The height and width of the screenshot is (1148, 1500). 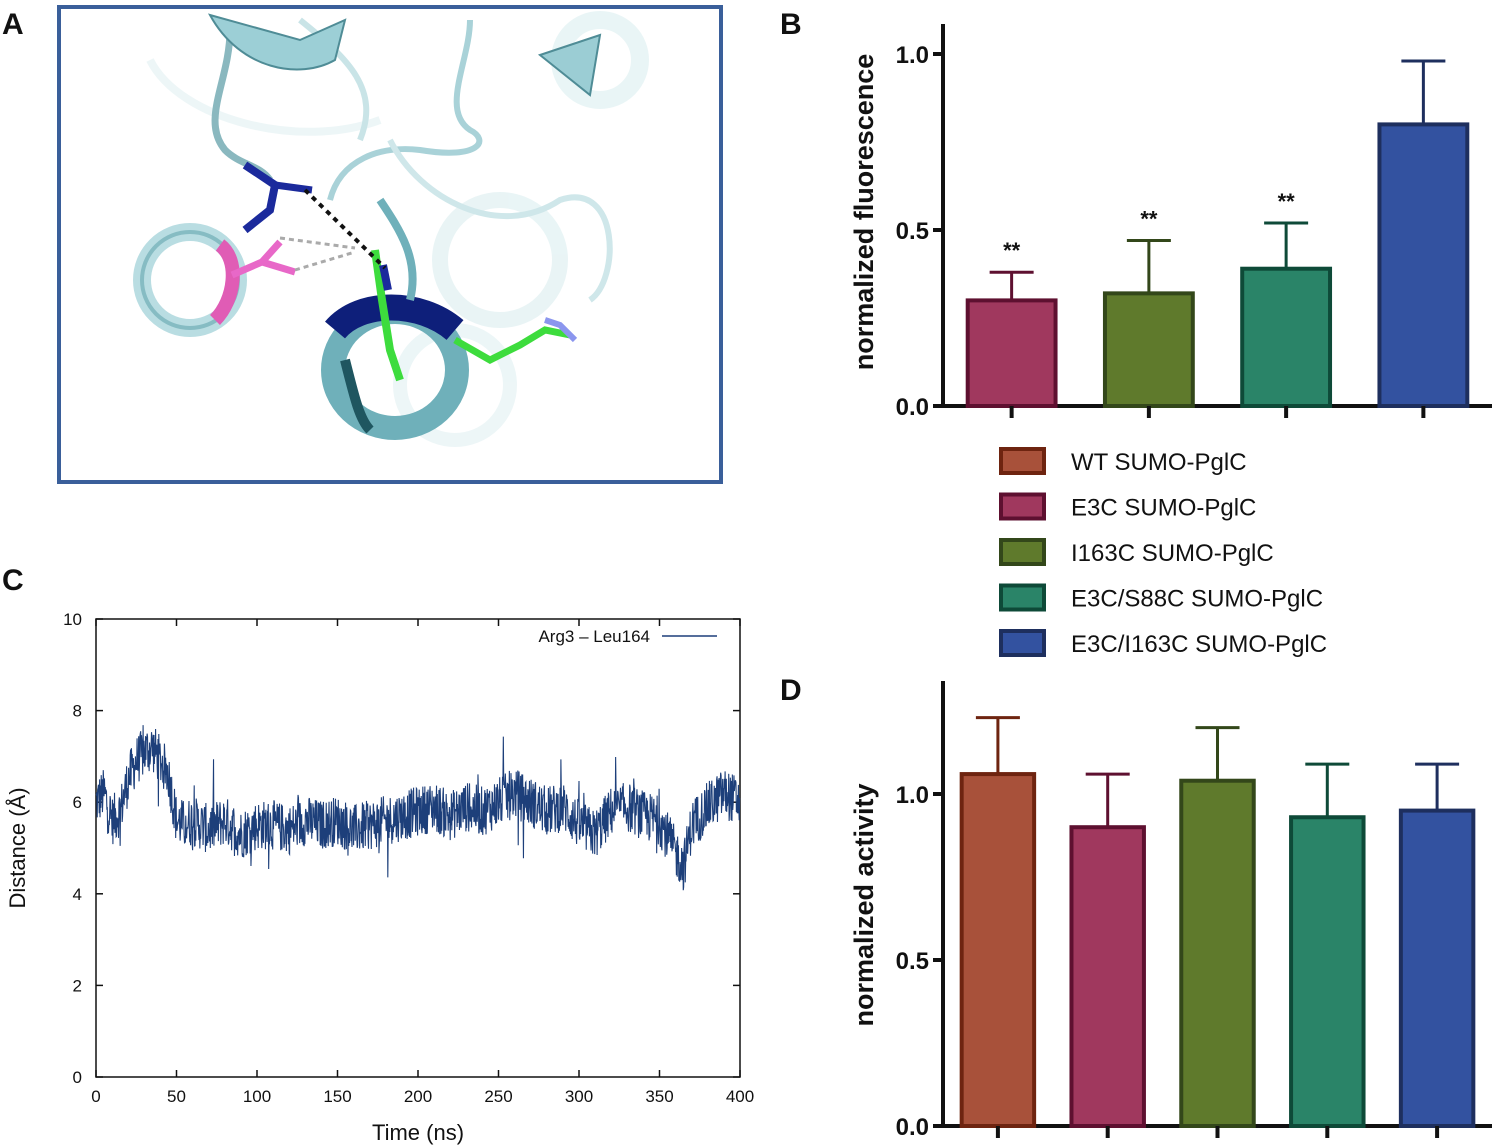 I want to click on top-helix, so click(x=277, y=42).